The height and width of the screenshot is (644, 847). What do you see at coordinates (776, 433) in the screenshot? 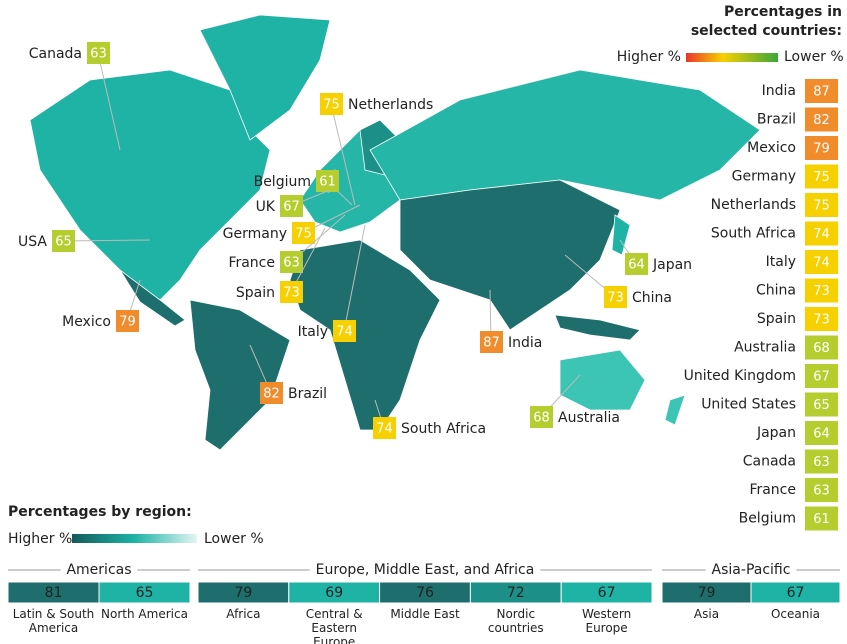
I see `country-name: Japan` at bounding box center [776, 433].